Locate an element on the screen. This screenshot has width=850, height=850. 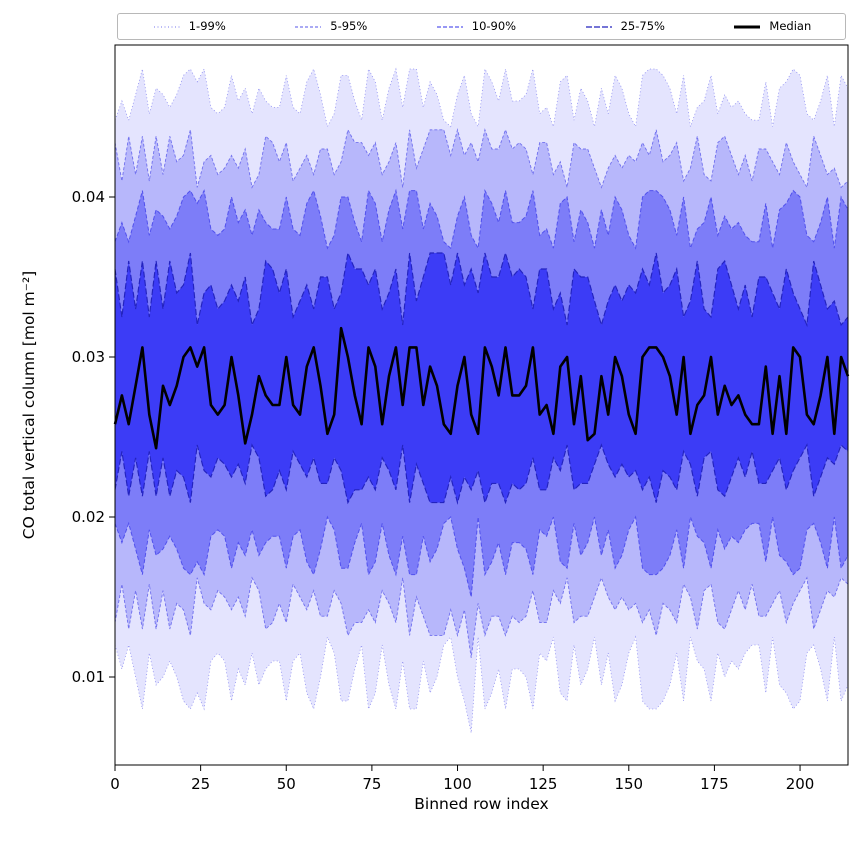
y-tick-label: 0.03 is located at coordinates (88, 357).